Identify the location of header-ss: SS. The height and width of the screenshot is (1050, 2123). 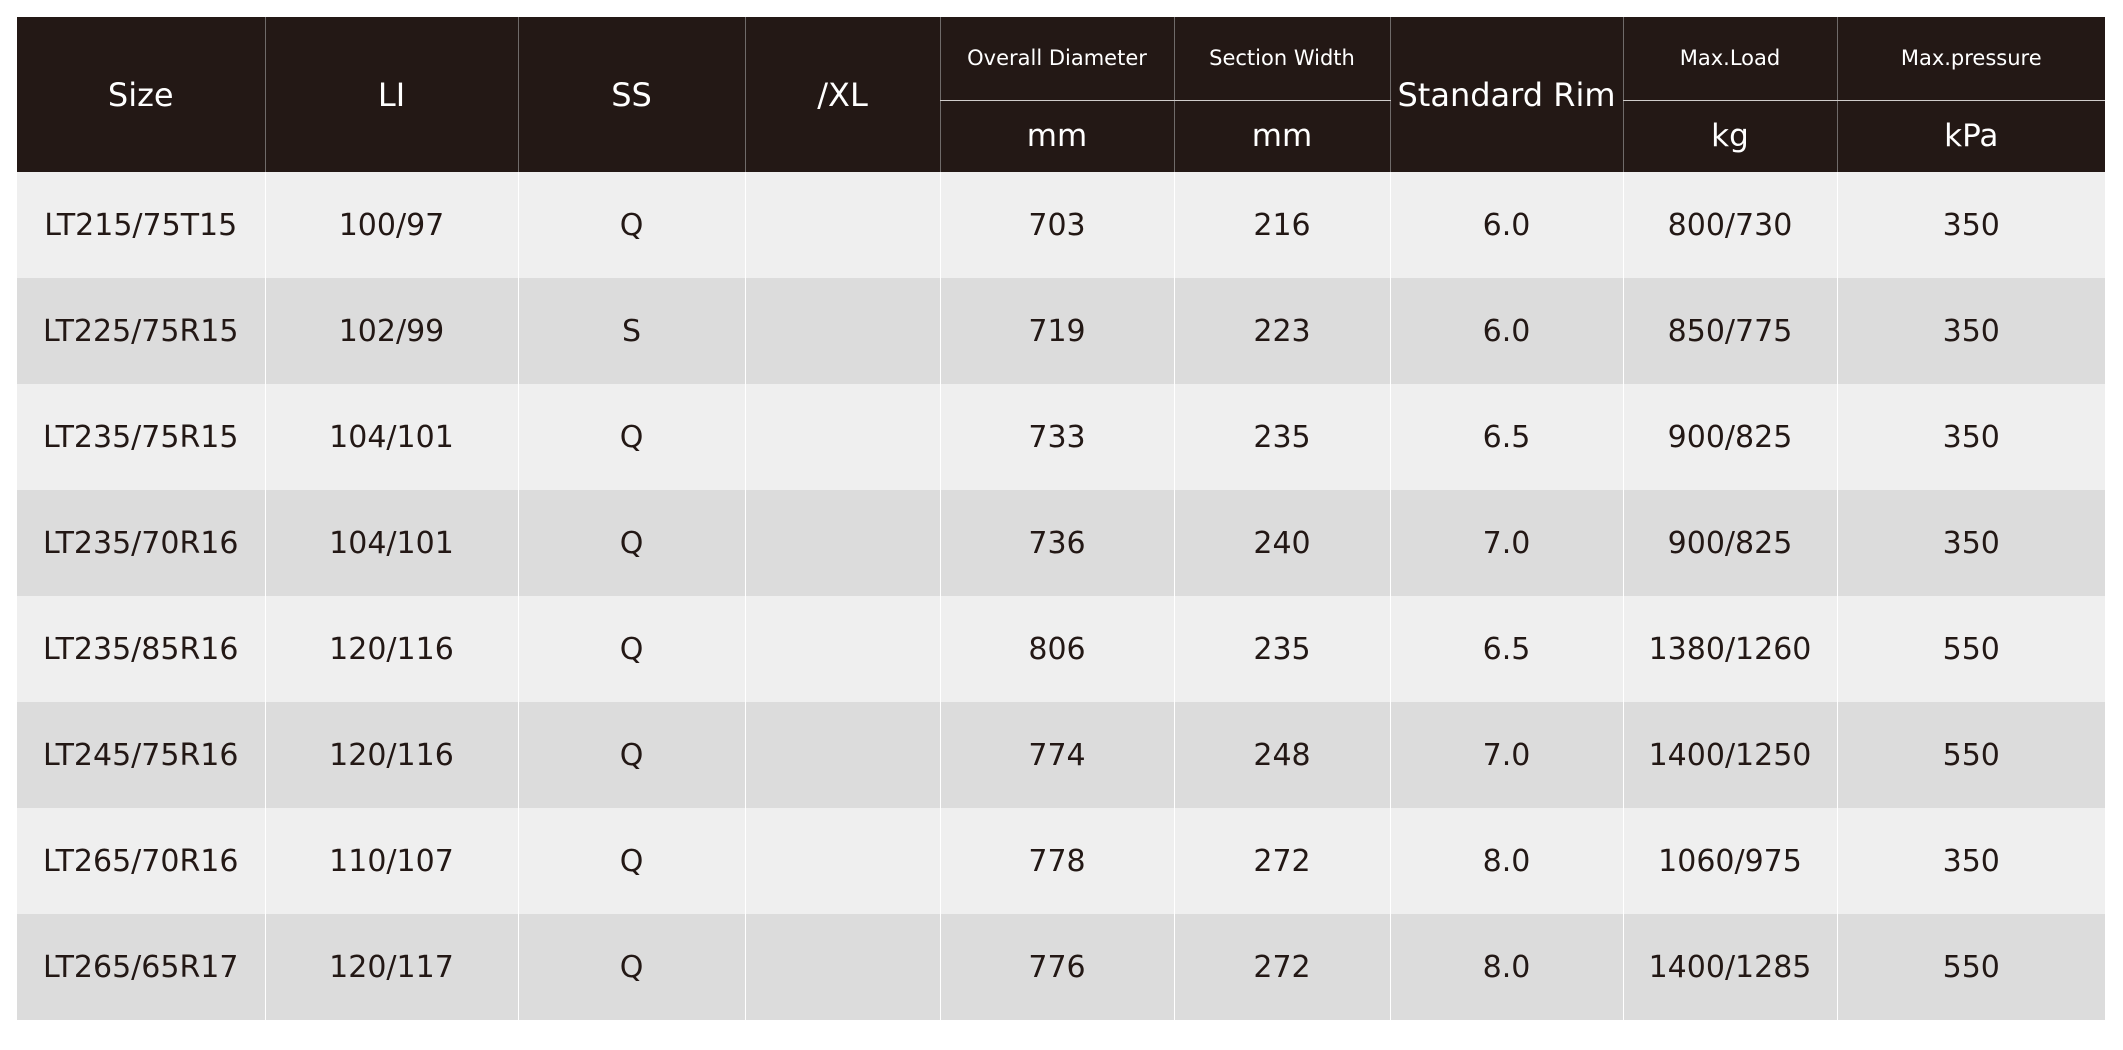
(631, 94).